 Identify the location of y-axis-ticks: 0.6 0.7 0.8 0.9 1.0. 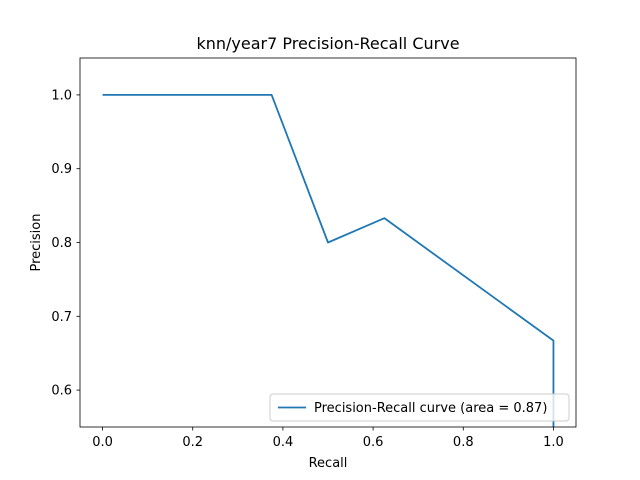
(65, 243).